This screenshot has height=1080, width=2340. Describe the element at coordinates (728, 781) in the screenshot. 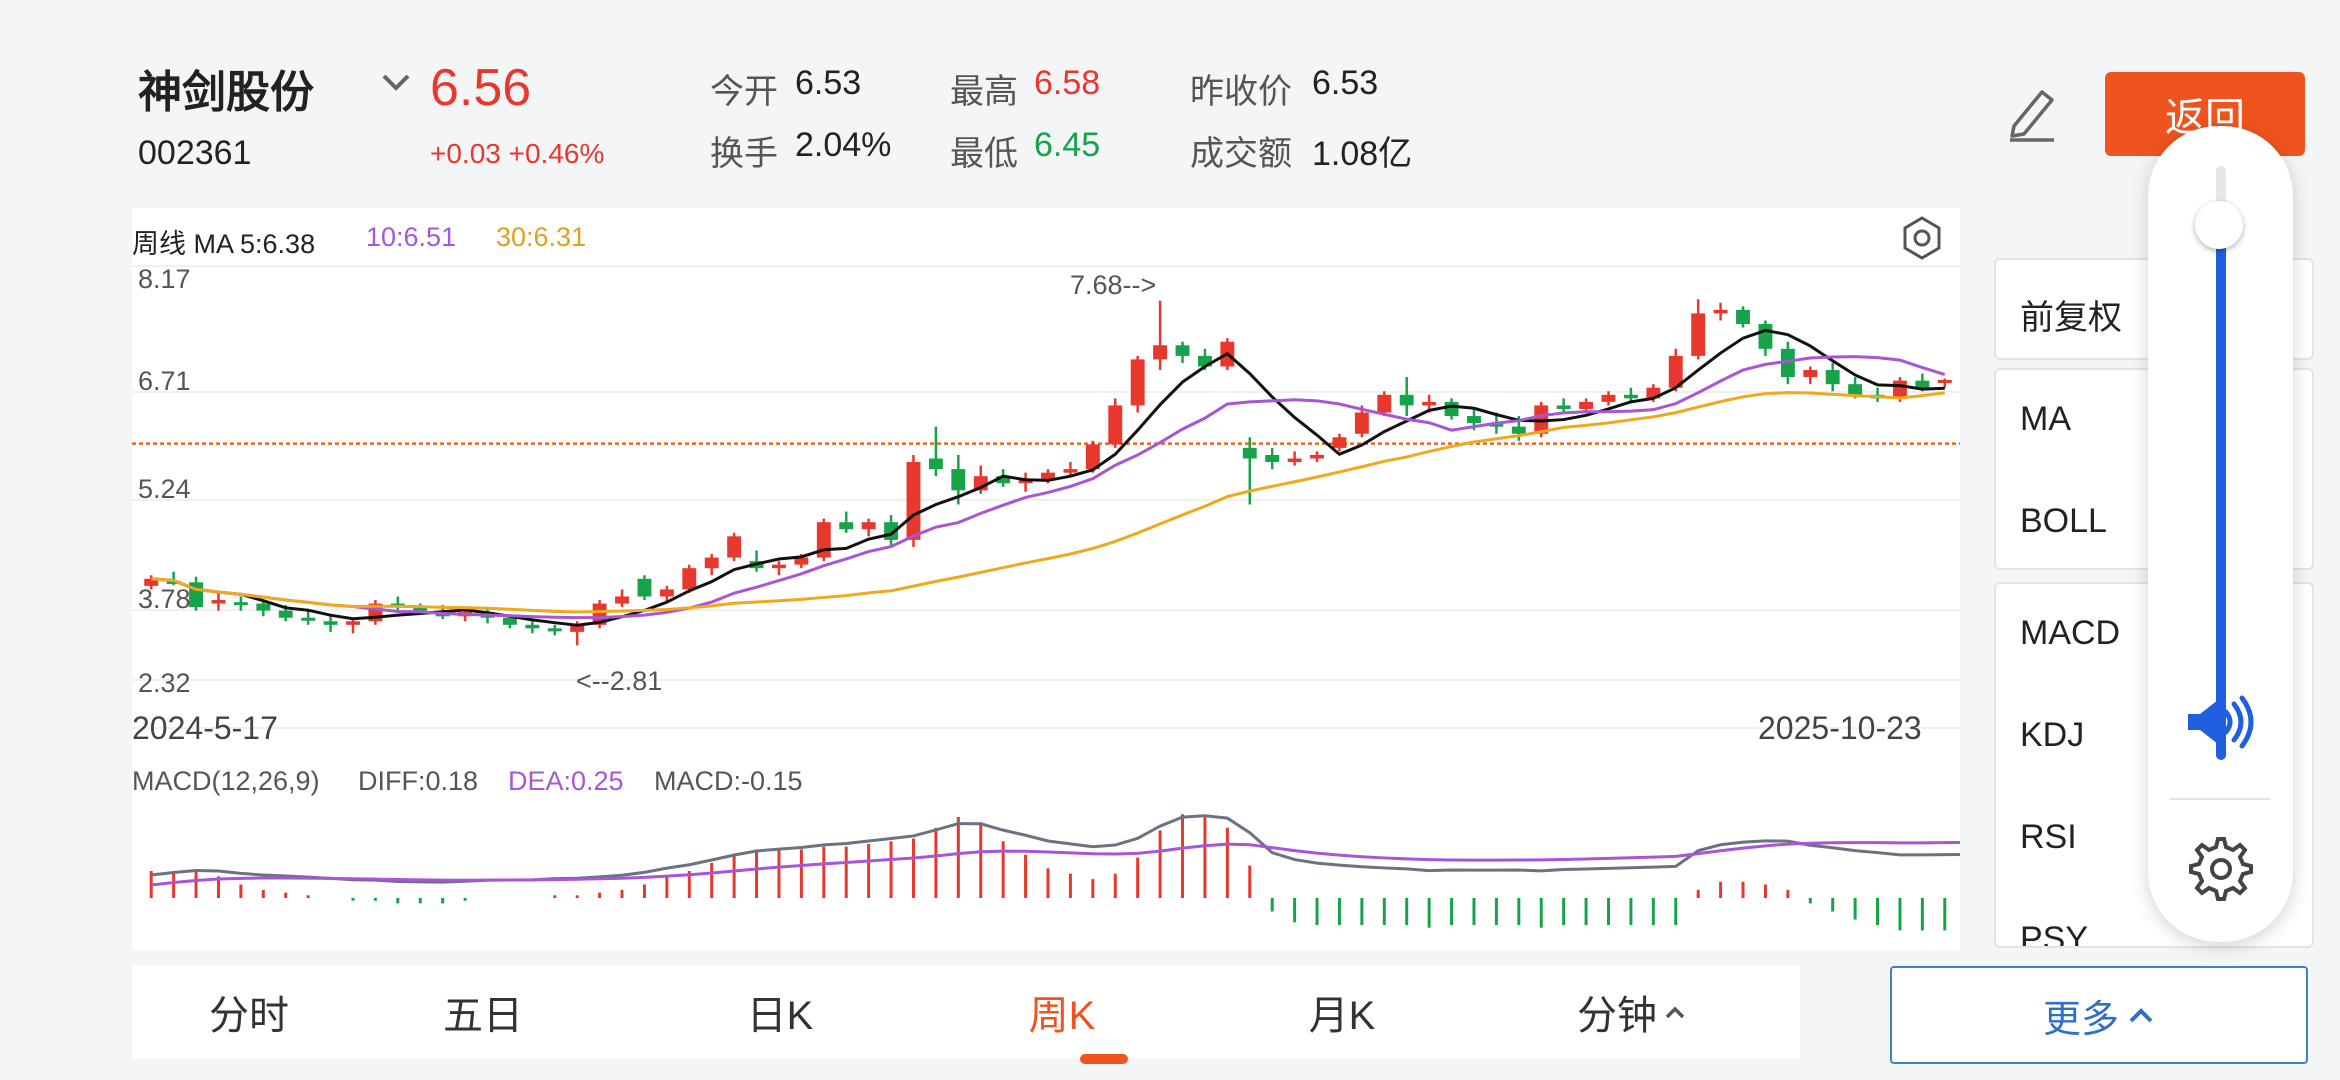

I see `macd-value: MACD:-0.15` at that location.